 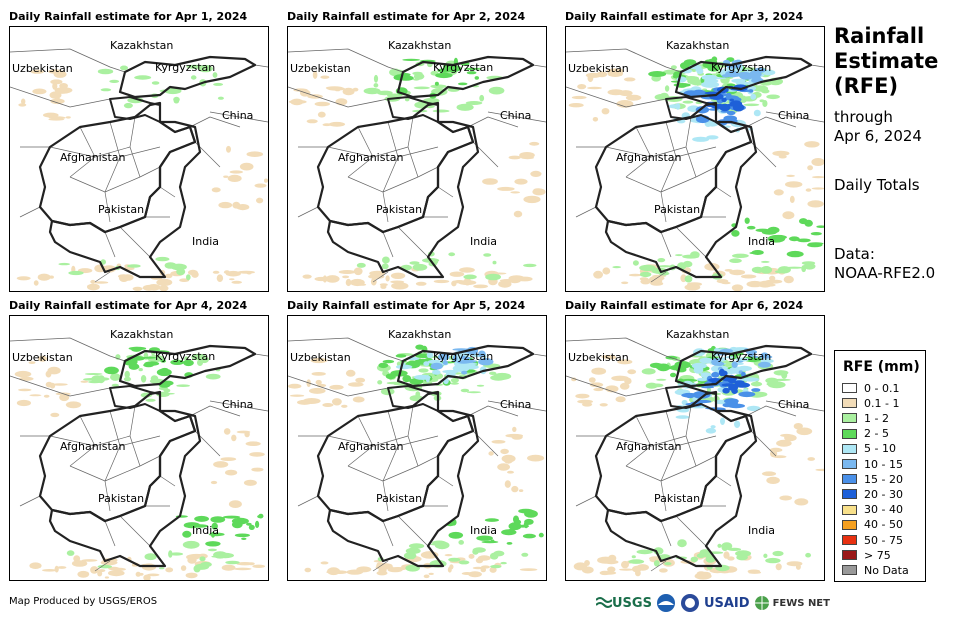 What do you see at coordinates (237, 115) in the screenshot?
I see `china-label: China` at bounding box center [237, 115].